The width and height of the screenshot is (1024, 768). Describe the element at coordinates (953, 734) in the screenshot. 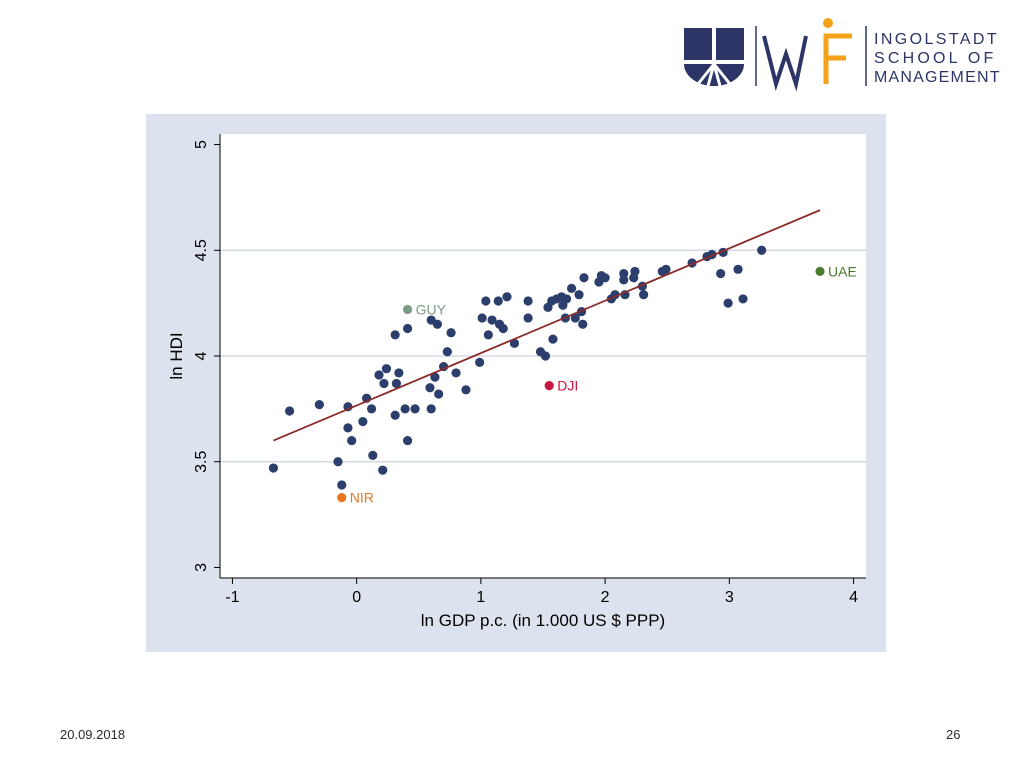

I see `page-number: 26` at that location.